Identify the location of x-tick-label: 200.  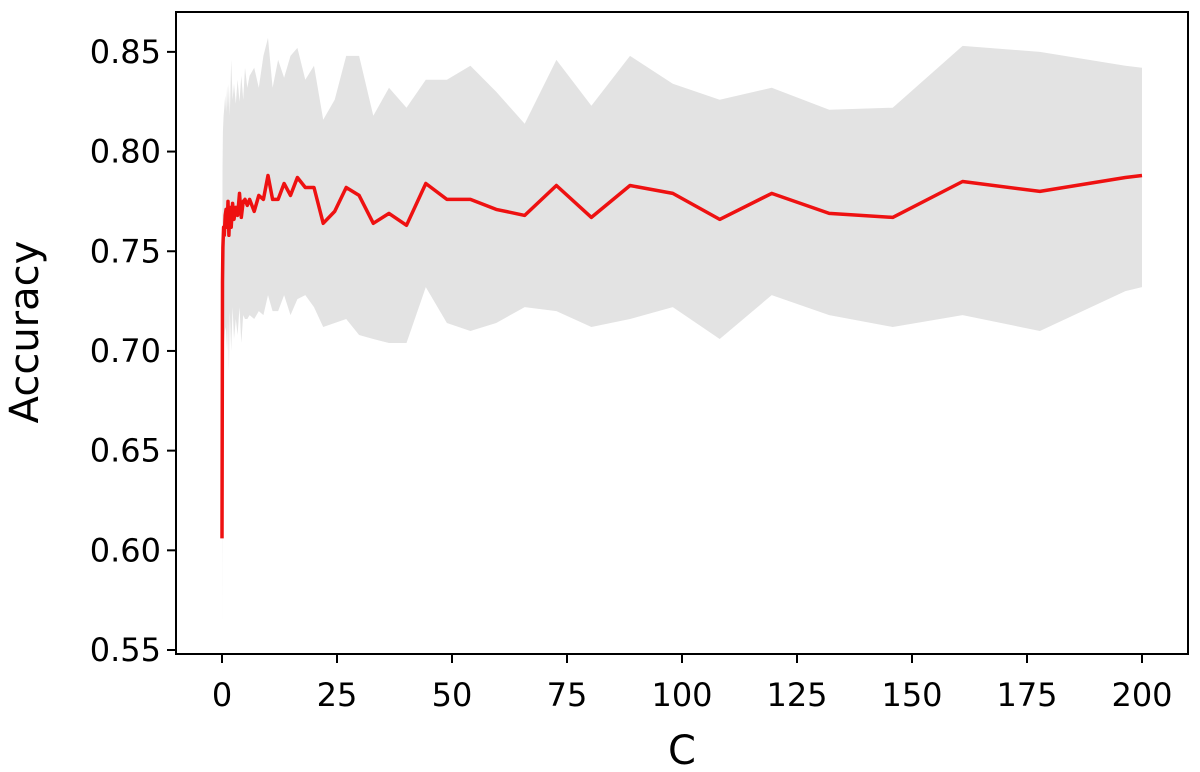
(1141, 695).